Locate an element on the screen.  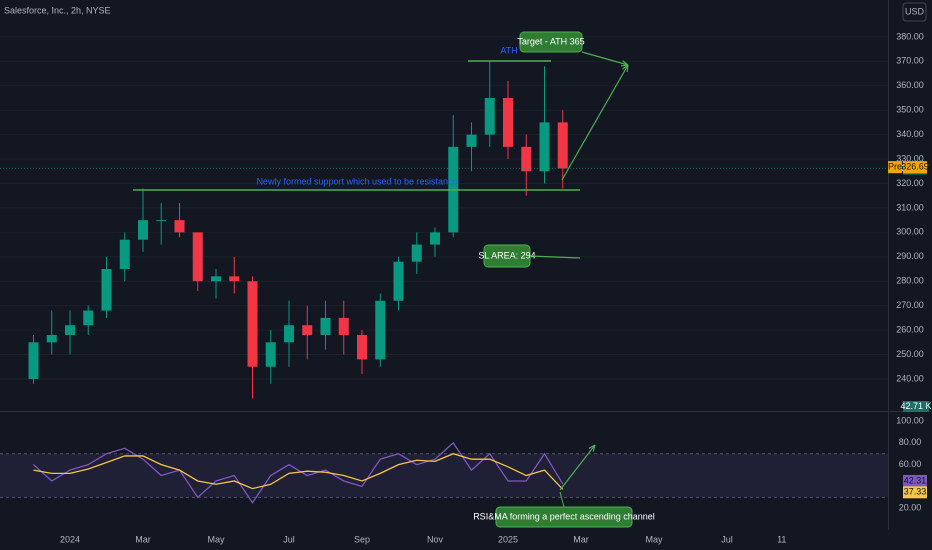
y-tick-label: 360.00 is located at coordinates (910, 85).